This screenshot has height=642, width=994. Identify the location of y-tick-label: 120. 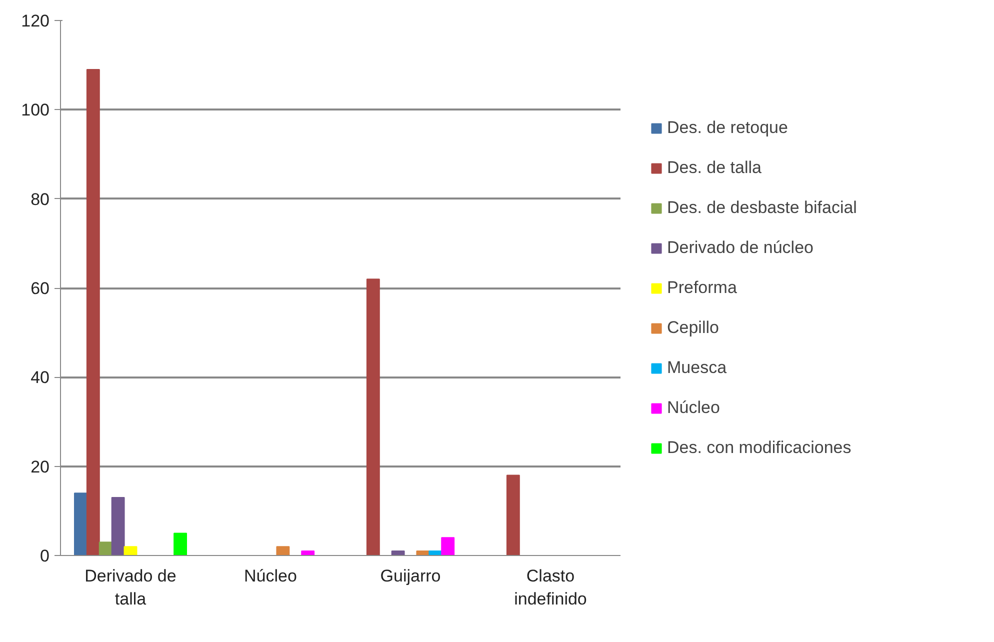
(35, 21).